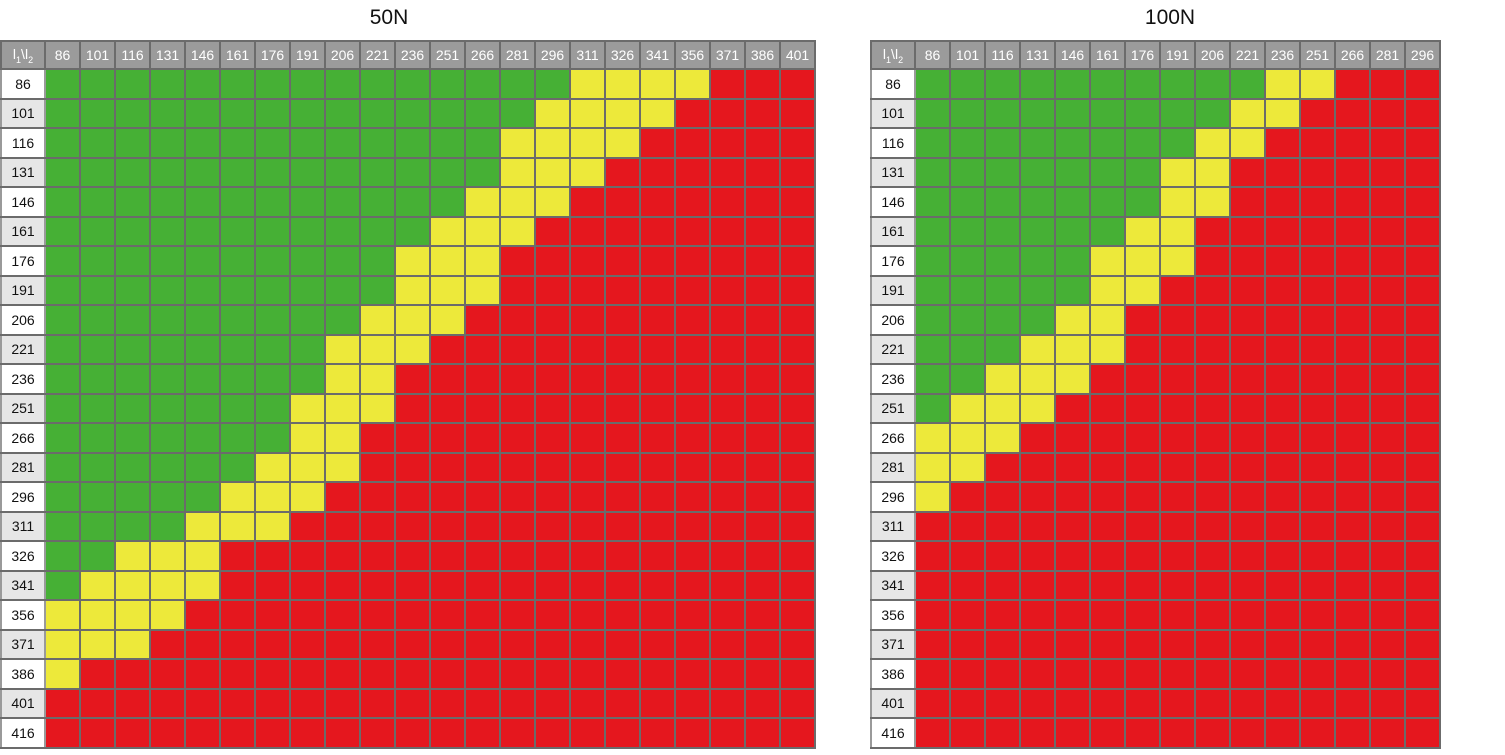 This screenshot has height=755, width=1505. What do you see at coordinates (408, 290) in the screenshot?
I see `table-row: 191` at bounding box center [408, 290].